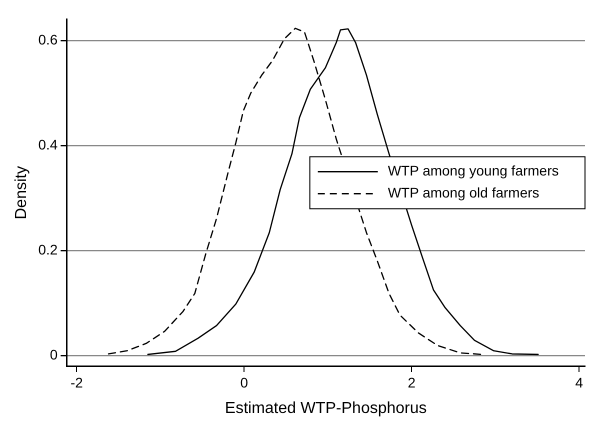  Describe the element at coordinates (579, 382) in the screenshot. I see `x-tick-label: 4` at that location.